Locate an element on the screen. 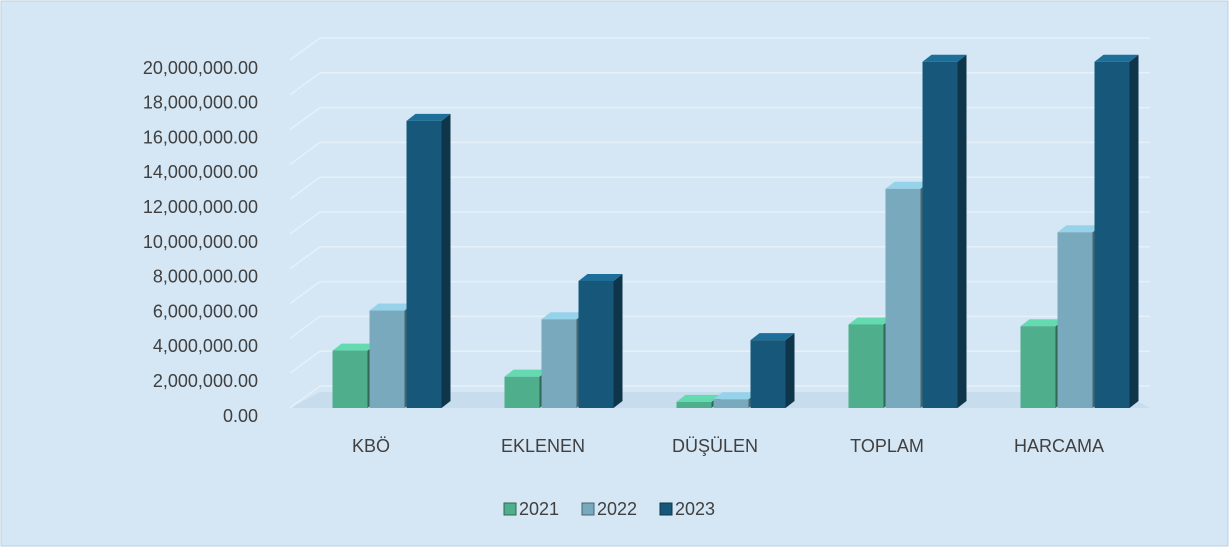  x-tick-label: KBÖ is located at coordinates (371, 446).